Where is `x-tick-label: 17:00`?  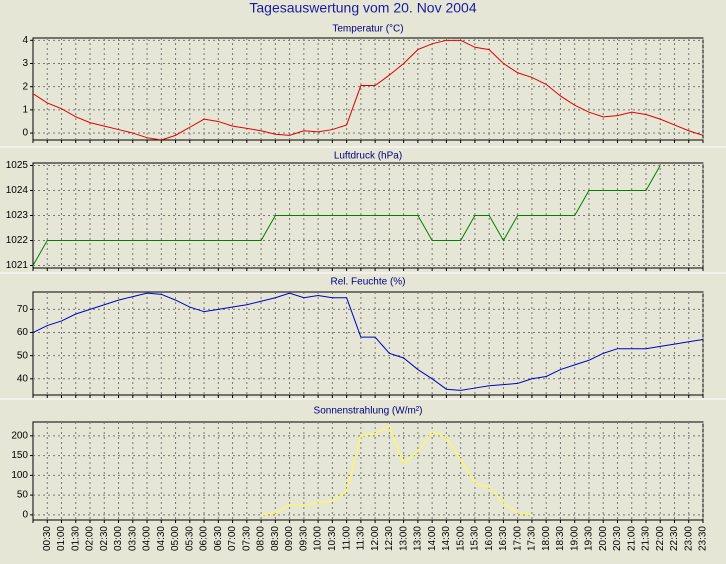 x-tick-label: 17:00 is located at coordinates (517, 538).